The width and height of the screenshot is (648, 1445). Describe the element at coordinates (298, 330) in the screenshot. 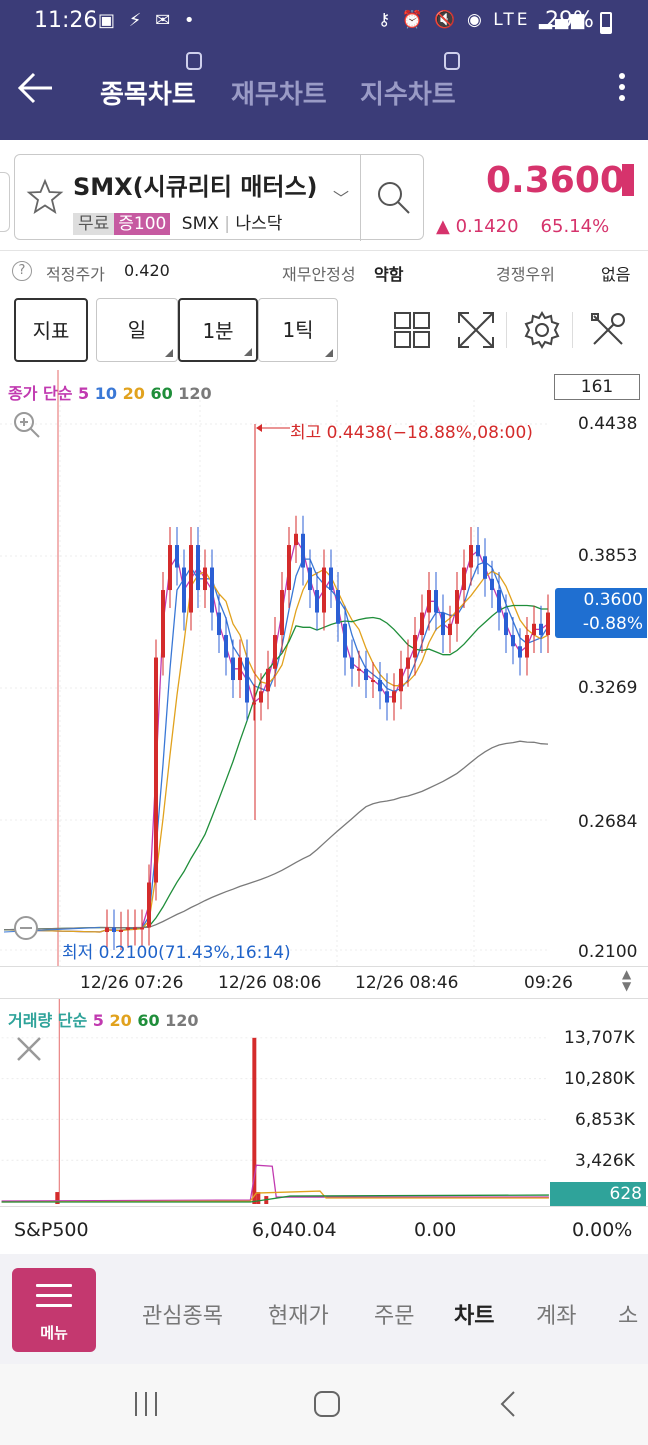

I see `period-1tick-button: 1틱` at that location.